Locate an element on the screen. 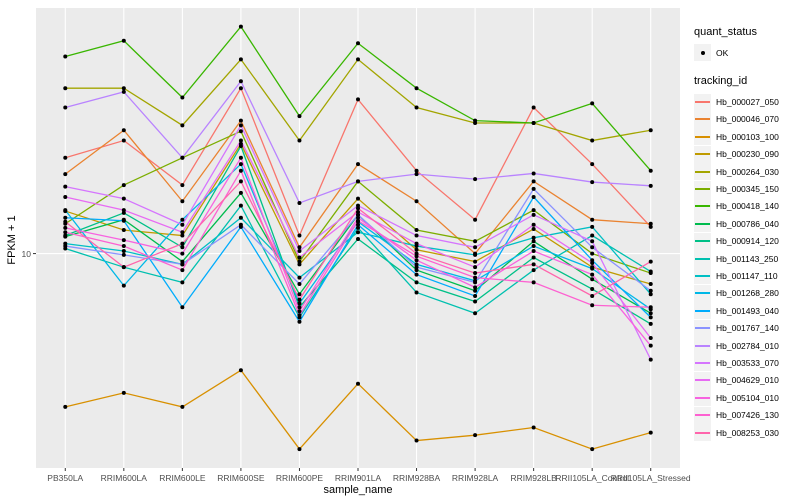 This screenshot has width=800, height=500. legend-item-label: OK is located at coordinates (722, 52).